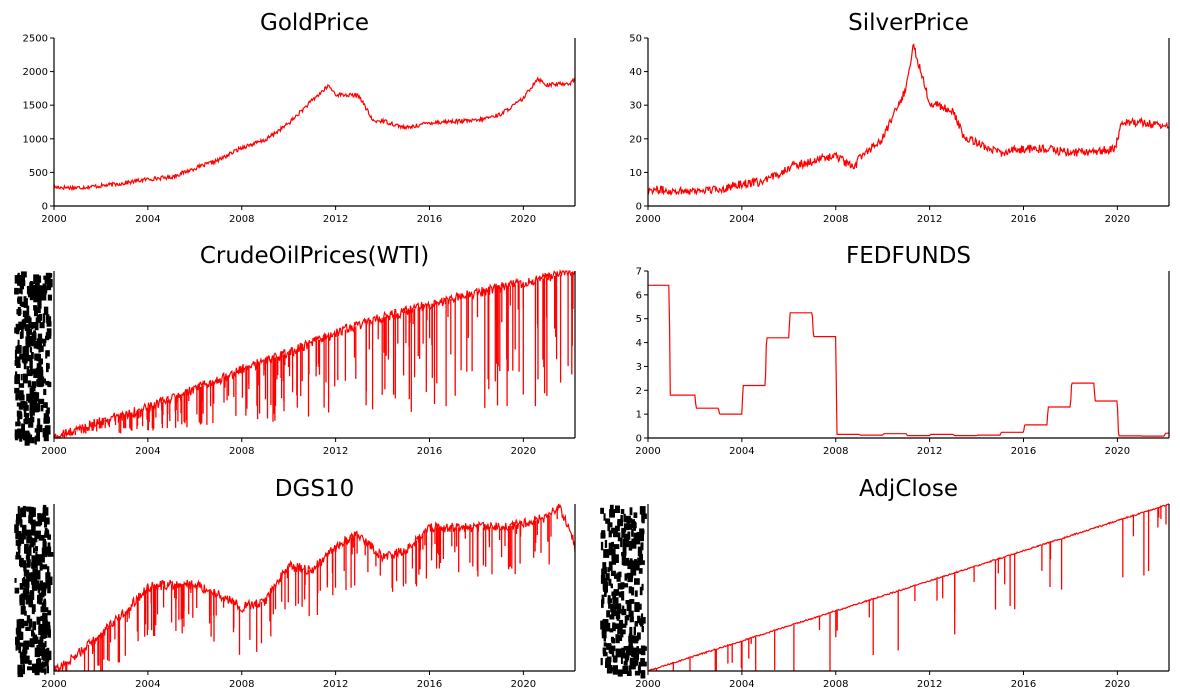 Image resolution: width=1180 pixels, height=700 pixels. Describe the element at coordinates (908, 489) in the screenshot. I see `chart-title: AdjClose` at that location.